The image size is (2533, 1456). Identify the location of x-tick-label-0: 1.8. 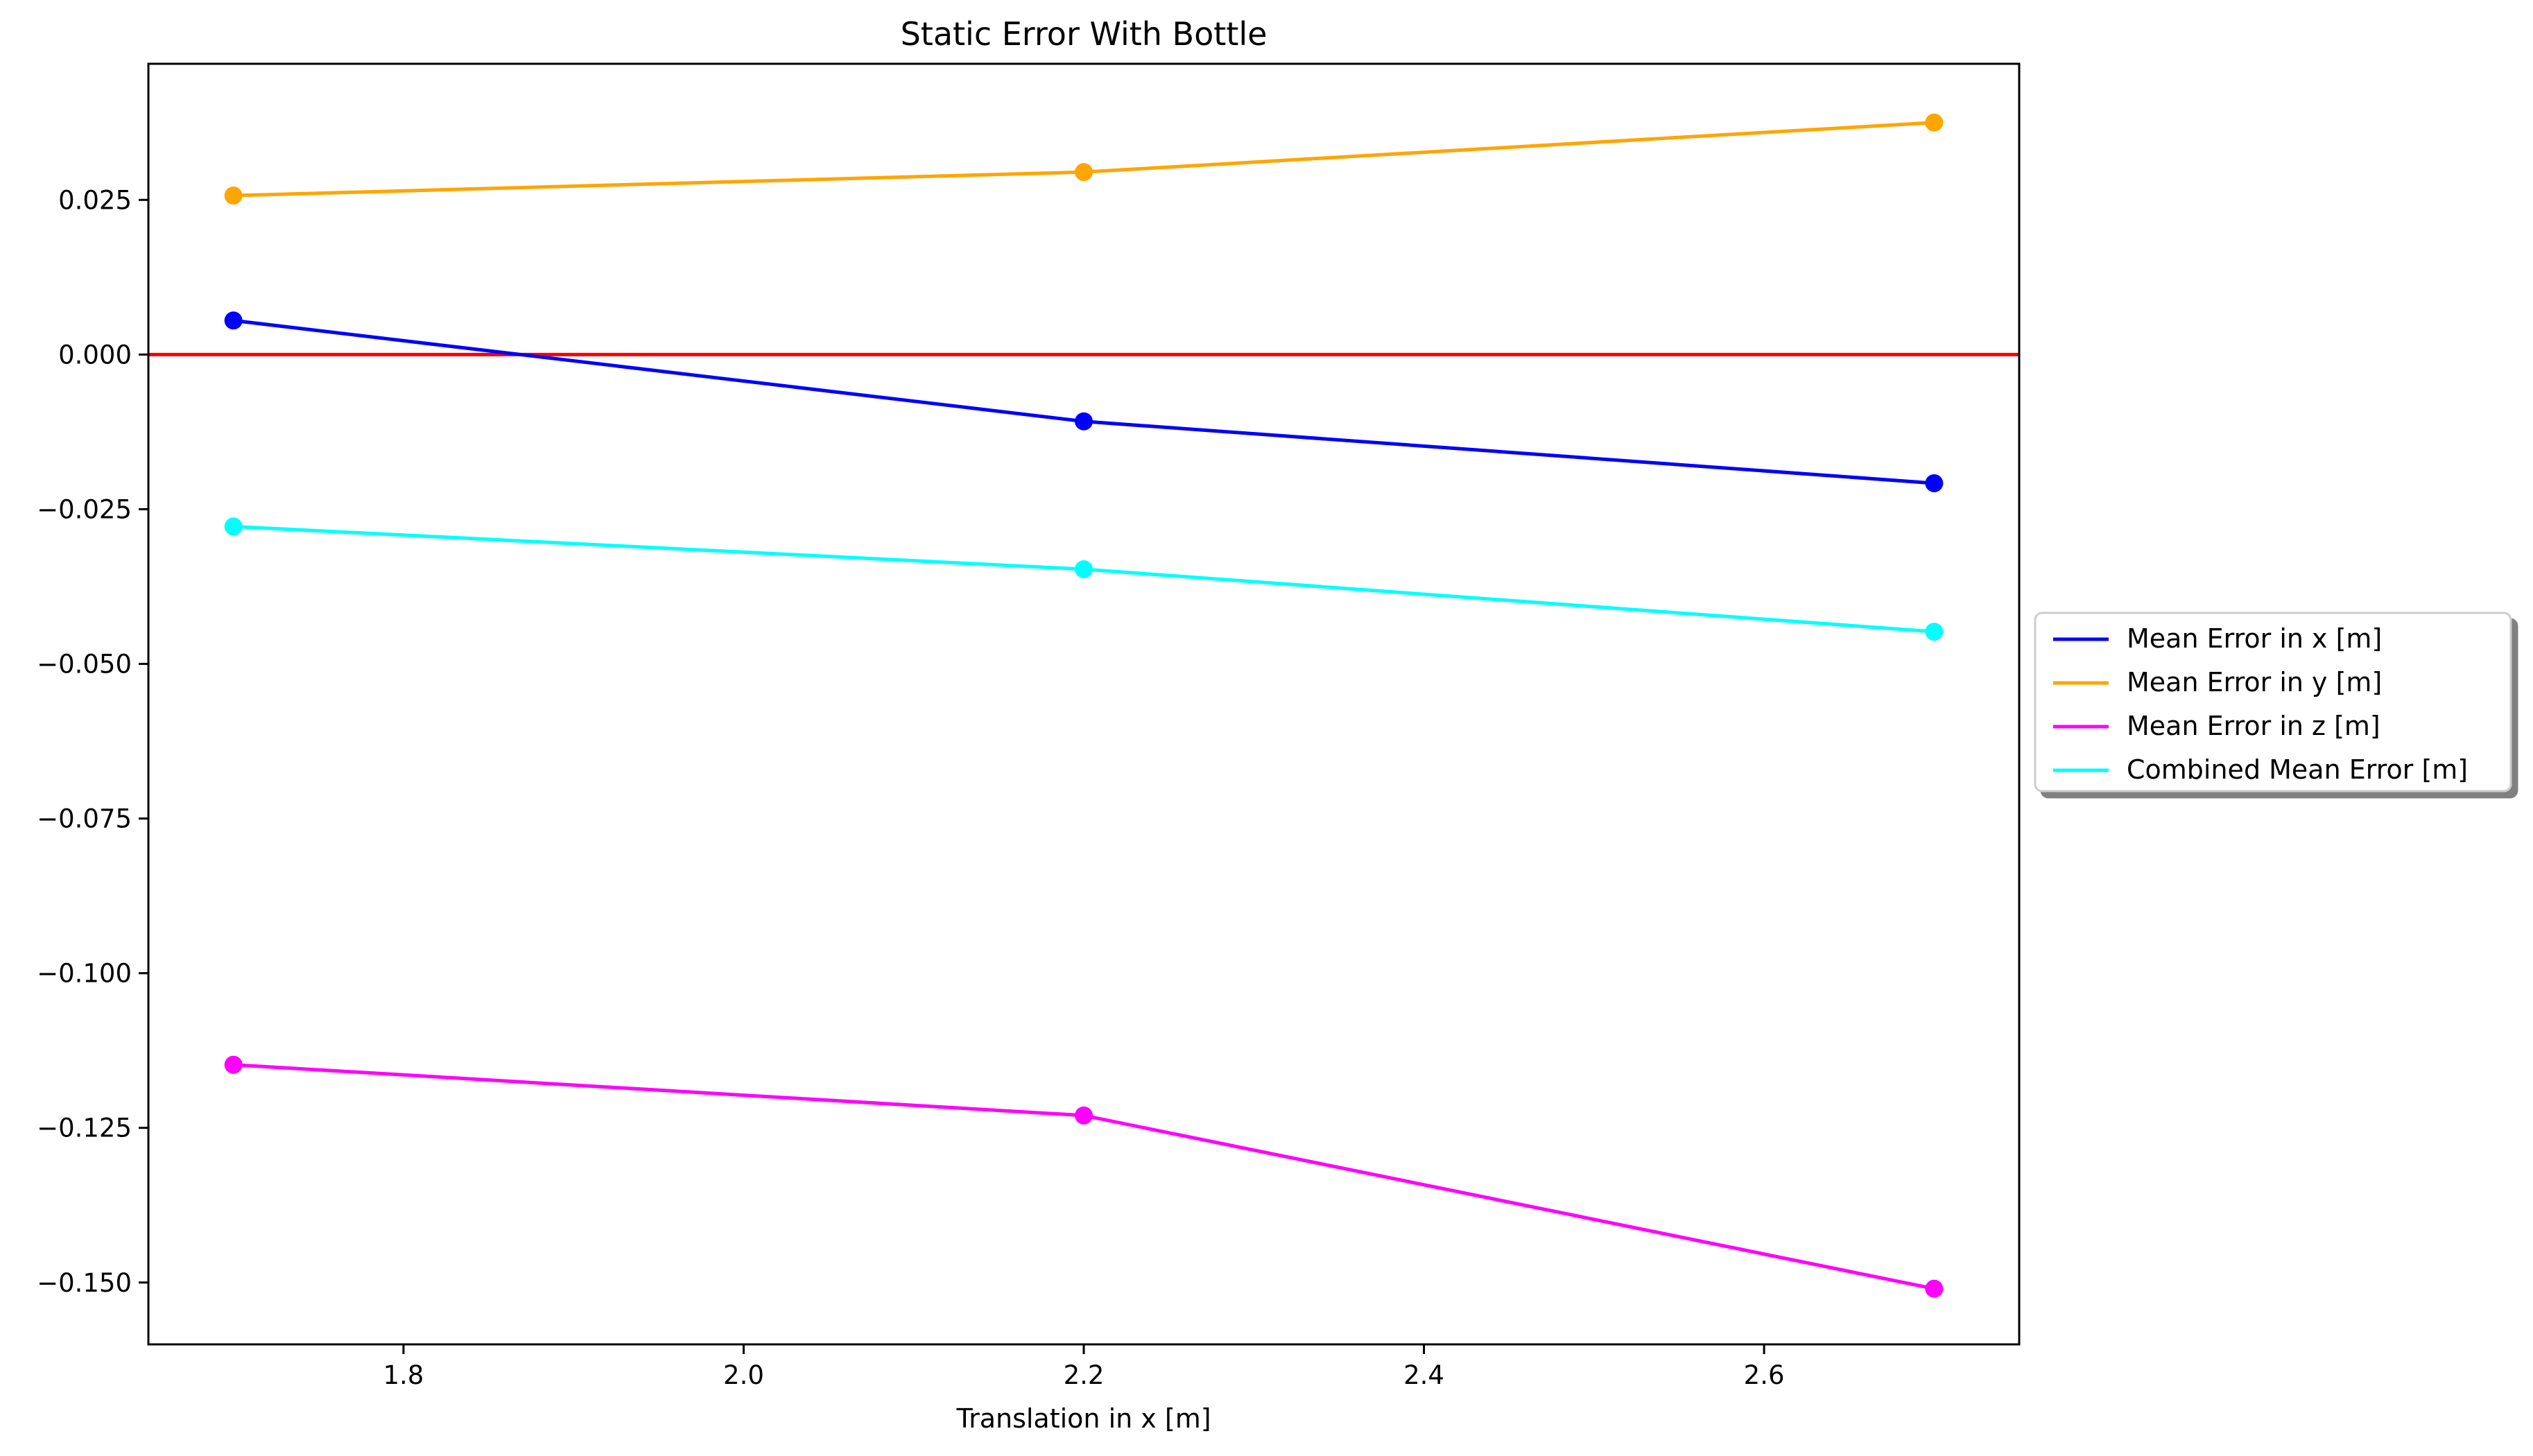
(403, 1375).